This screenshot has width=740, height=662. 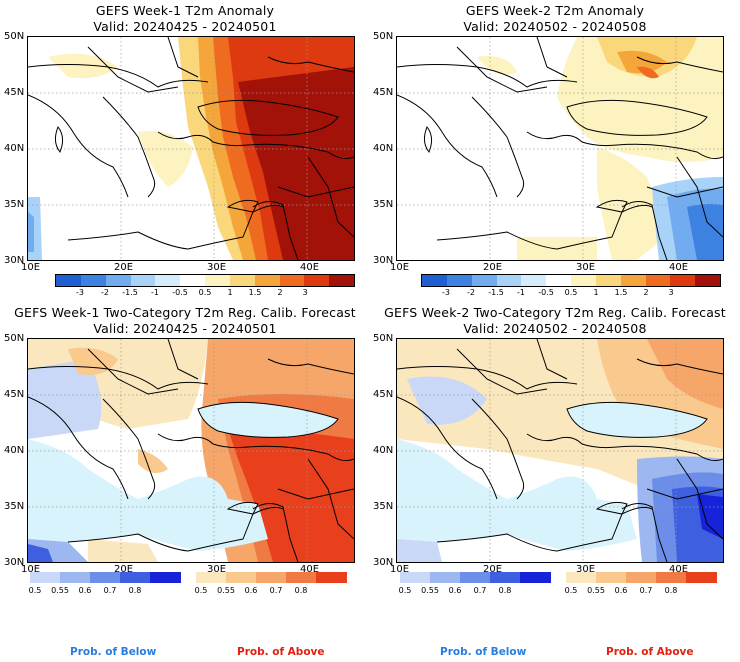 What do you see at coordinates (60, 590) in the screenshot?
I see `colorbar-label: 0.55` at bounding box center [60, 590].